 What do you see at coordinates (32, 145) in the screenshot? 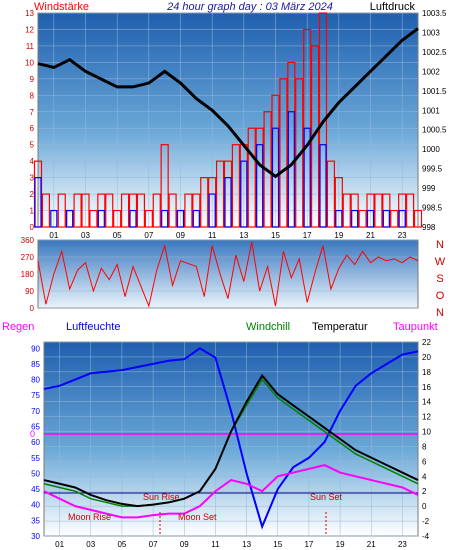
I see `wind-strength-tick: 5` at bounding box center [32, 145].